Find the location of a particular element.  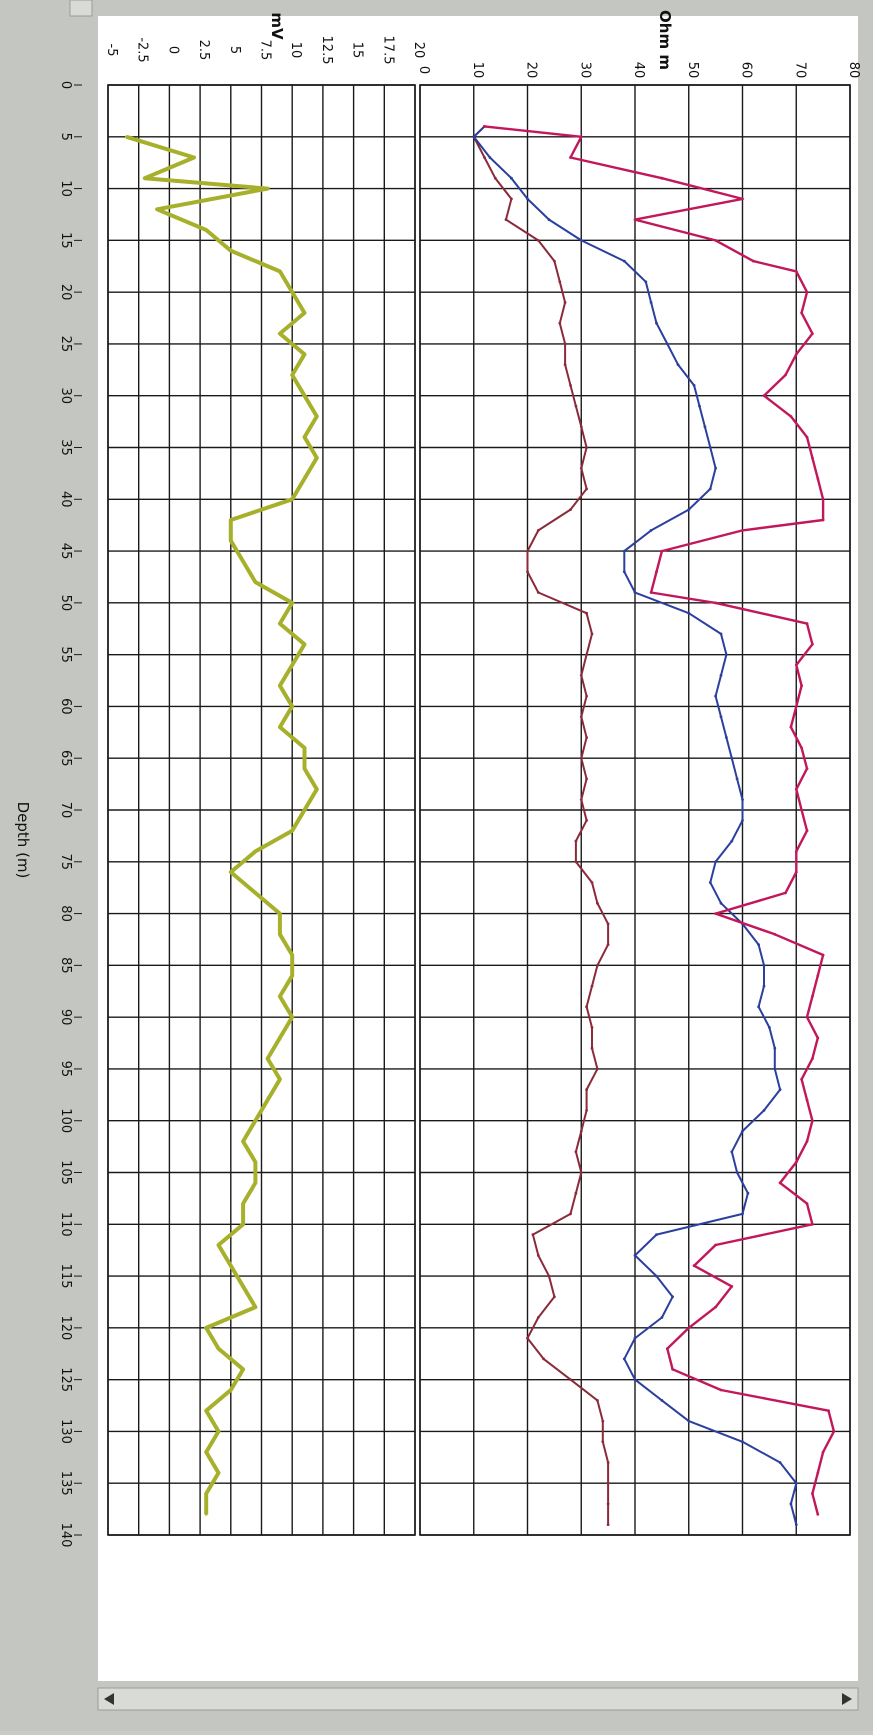

depth-tick-label: 65 is located at coordinates (65, 758).